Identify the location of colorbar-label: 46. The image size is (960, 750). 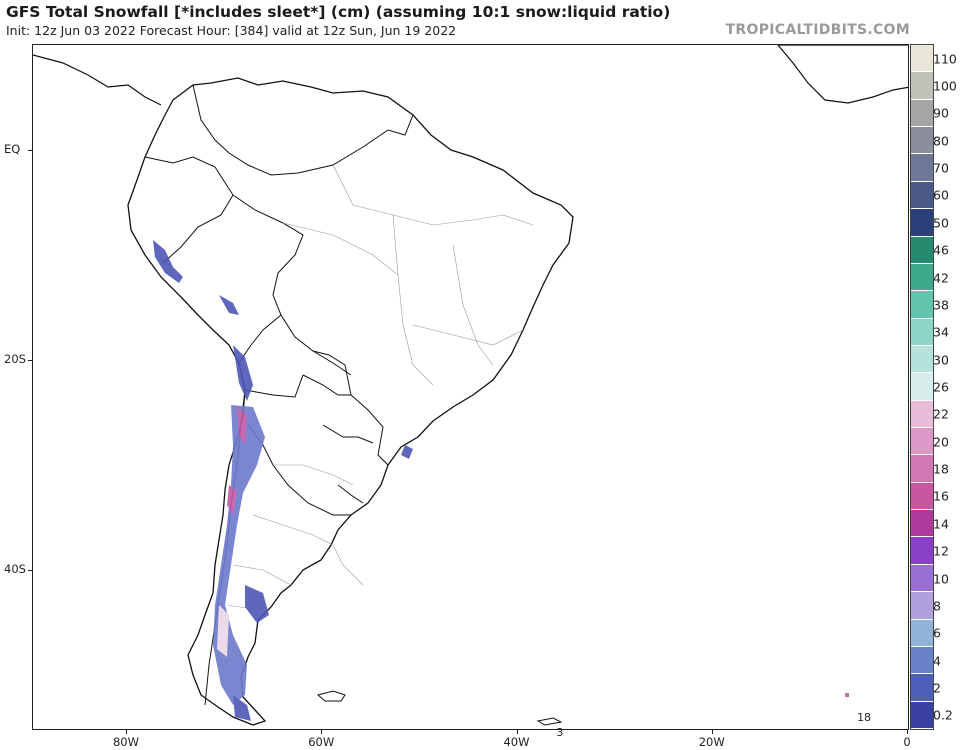
(941, 250).